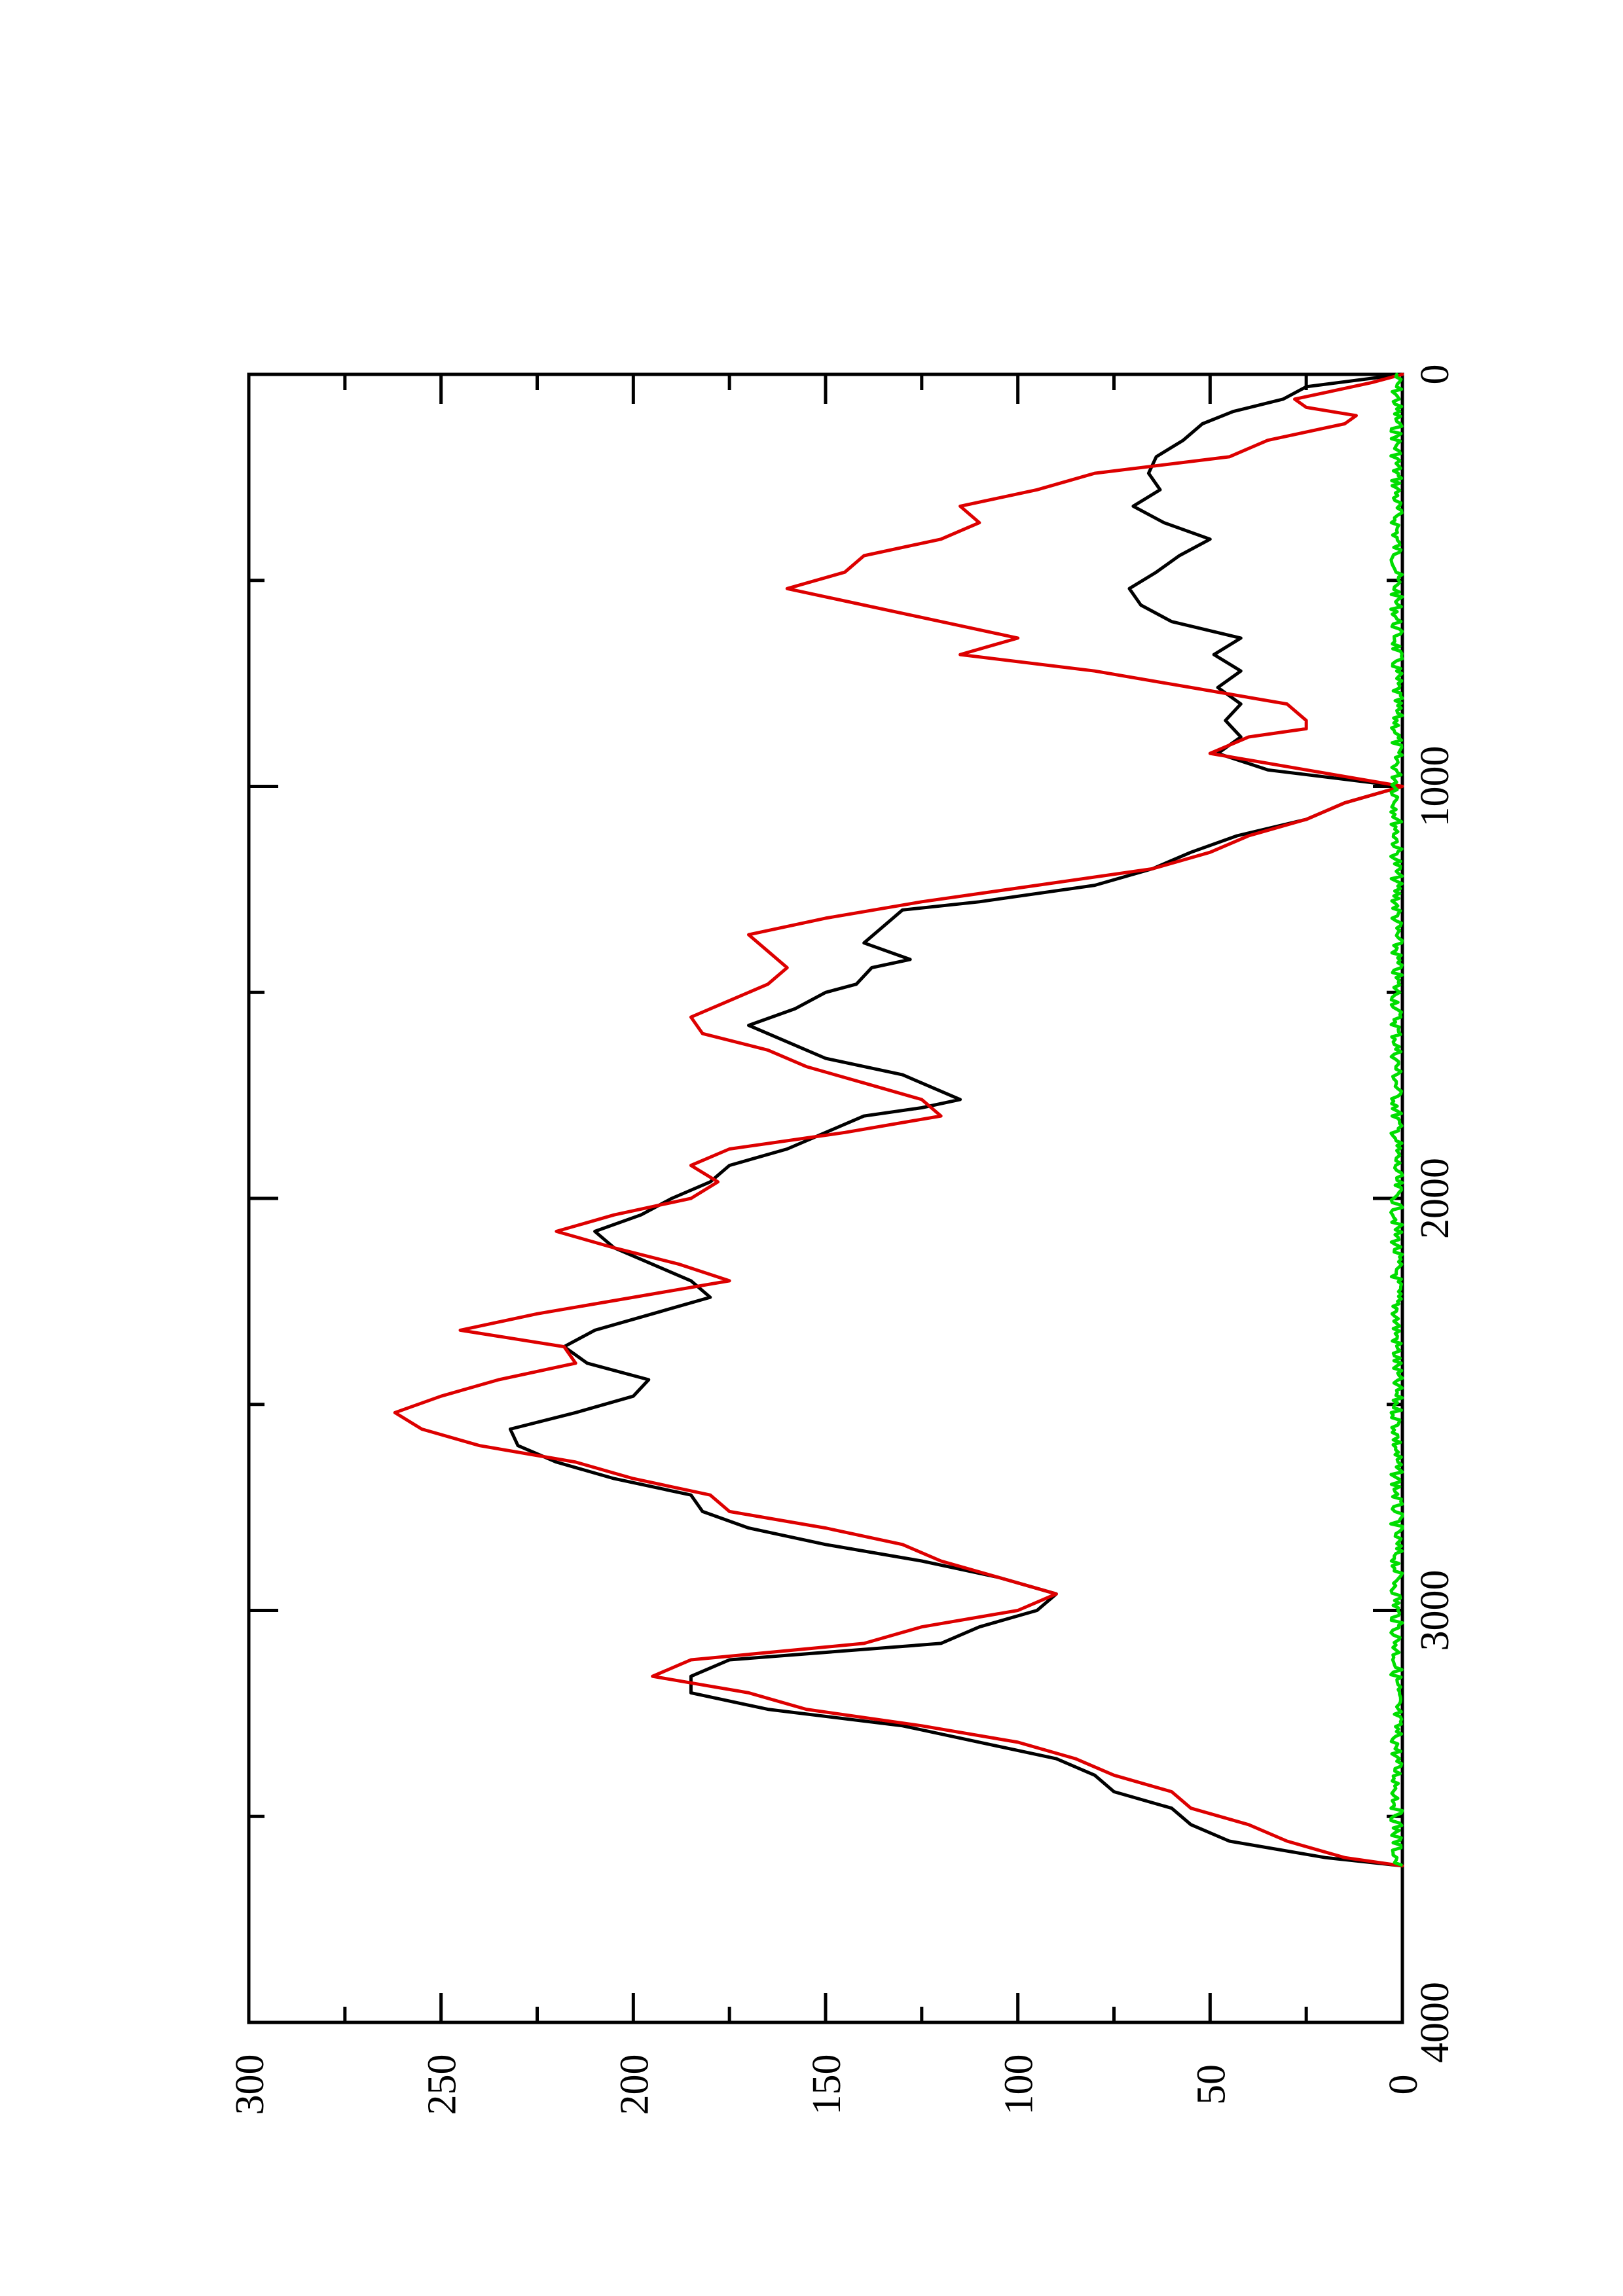 Image resolution: width=1623 pixels, height=2296 pixels. What do you see at coordinates (1435, 1198) in the screenshot?
I see `x-tick-label: 2000` at bounding box center [1435, 1198].